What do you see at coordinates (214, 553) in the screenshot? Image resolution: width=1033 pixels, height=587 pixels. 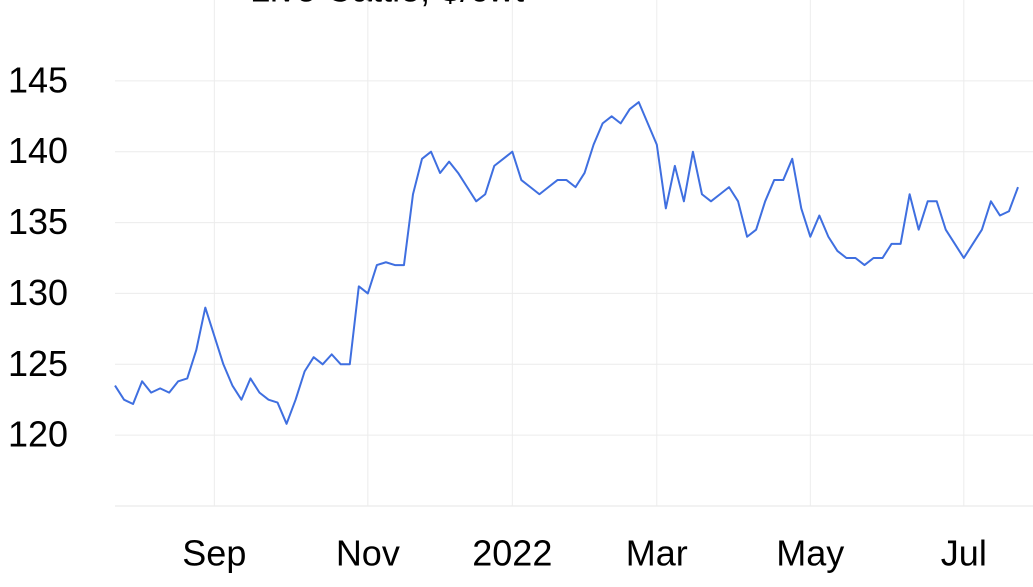 I see `x-tick-label: Sep` at bounding box center [214, 553].